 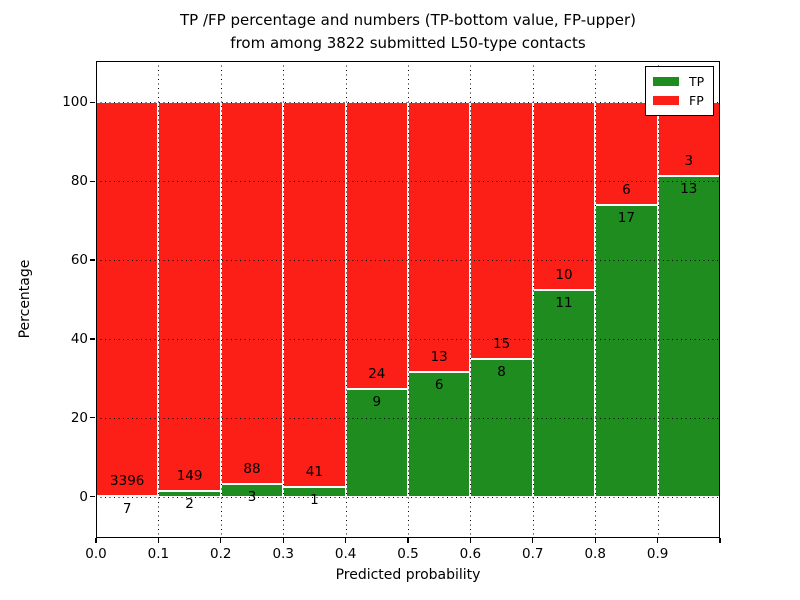 What do you see at coordinates (596, 299) in the screenshot?
I see `gridline-v-0.8` at bounding box center [596, 299].